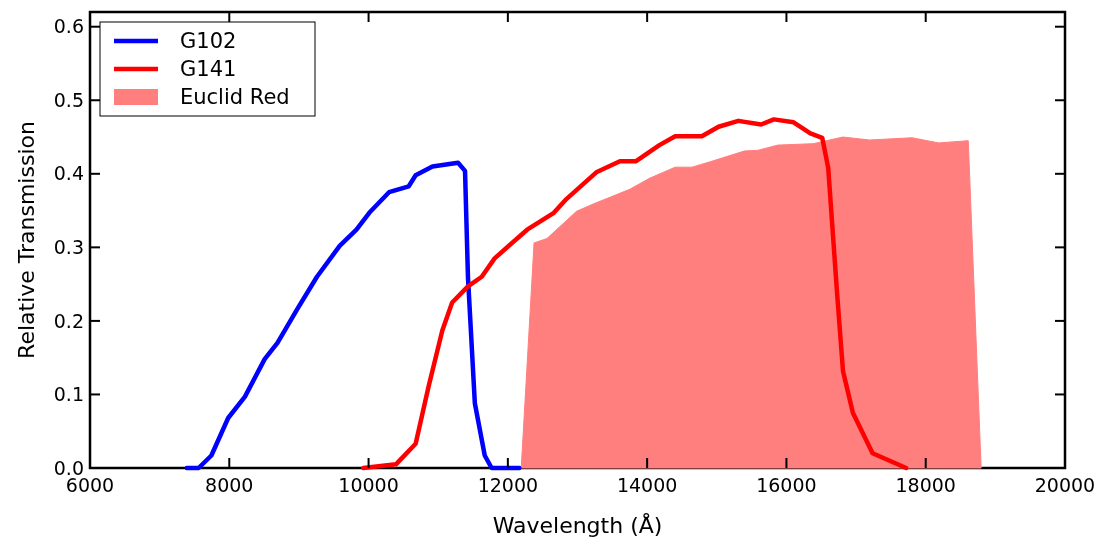 The height and width of the screenshot is (555, 1107). Describe the element at coordinates (68, 173) in the screenshot. I see `y-tick-label: 0.4` at that location.